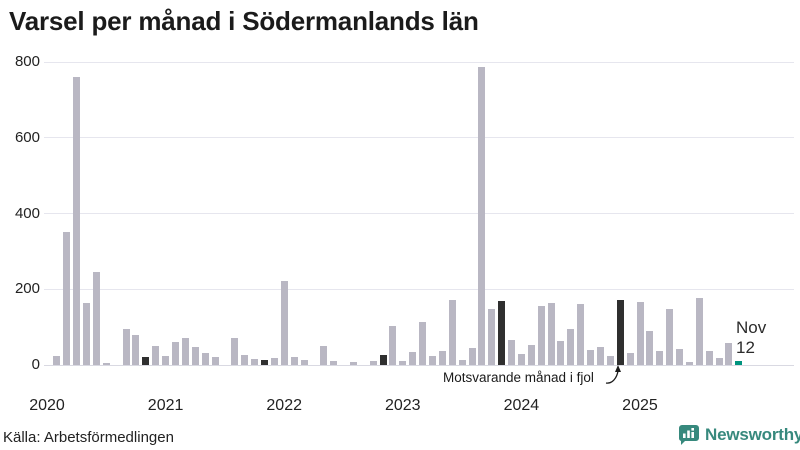 Image resolution: width=800 pixels, height=450 pixels. I want to click on latest-point-month: Nov, so click(751, 327).